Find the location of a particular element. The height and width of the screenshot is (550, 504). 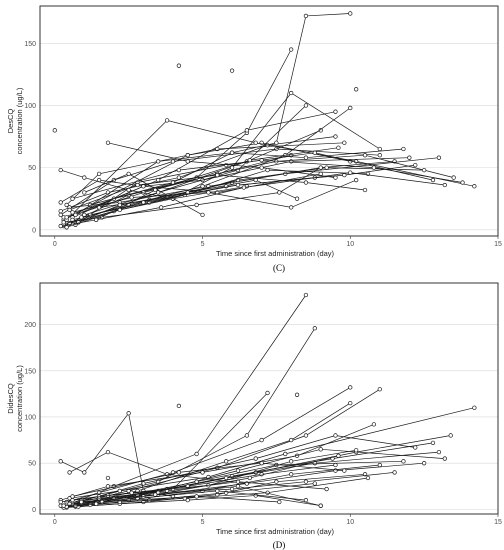

panel-c-y-tick-label: 150 is located at coordinates (30, 44).